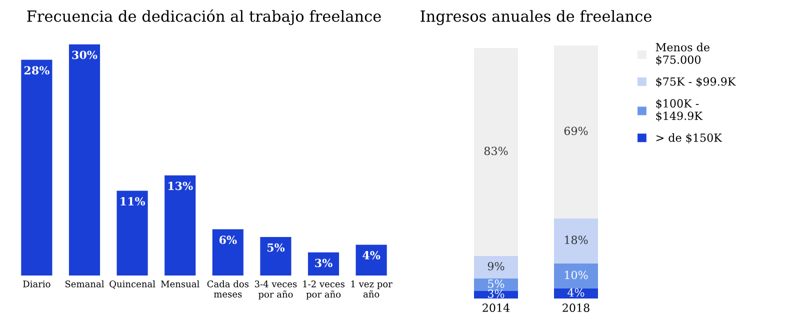 The width and height of the screenshot is (800, 328). What do you see at coordinates (84, 284) in the screenshot?
I see `x-tick-label: Semanal` at bounding box center [84, 284].